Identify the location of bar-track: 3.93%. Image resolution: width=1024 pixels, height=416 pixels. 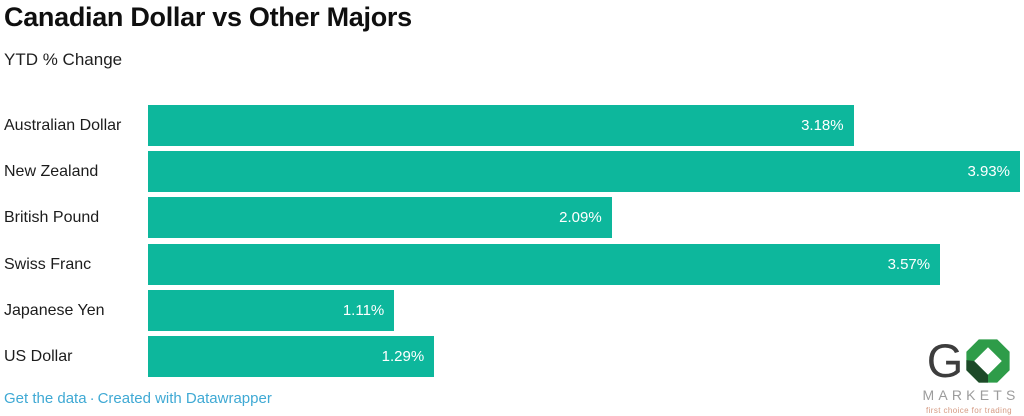
(584, 172).